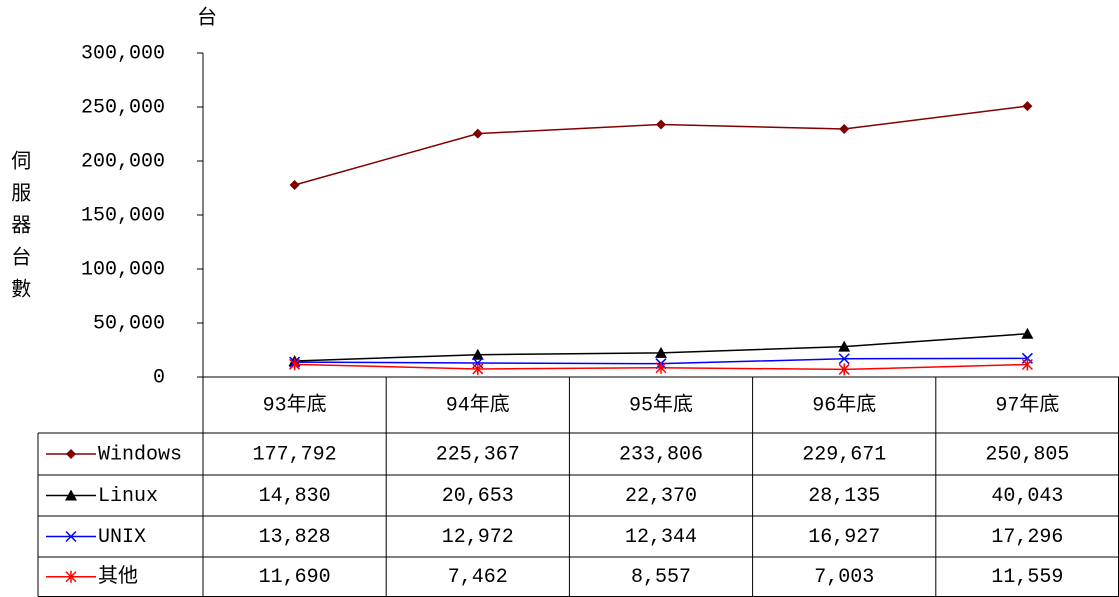 The image size is (1119, 597). What do you see at coordinates (123, 53) in the screenshot?
I see `y-tick-label: 300,000` at bounding box center [123, 53].